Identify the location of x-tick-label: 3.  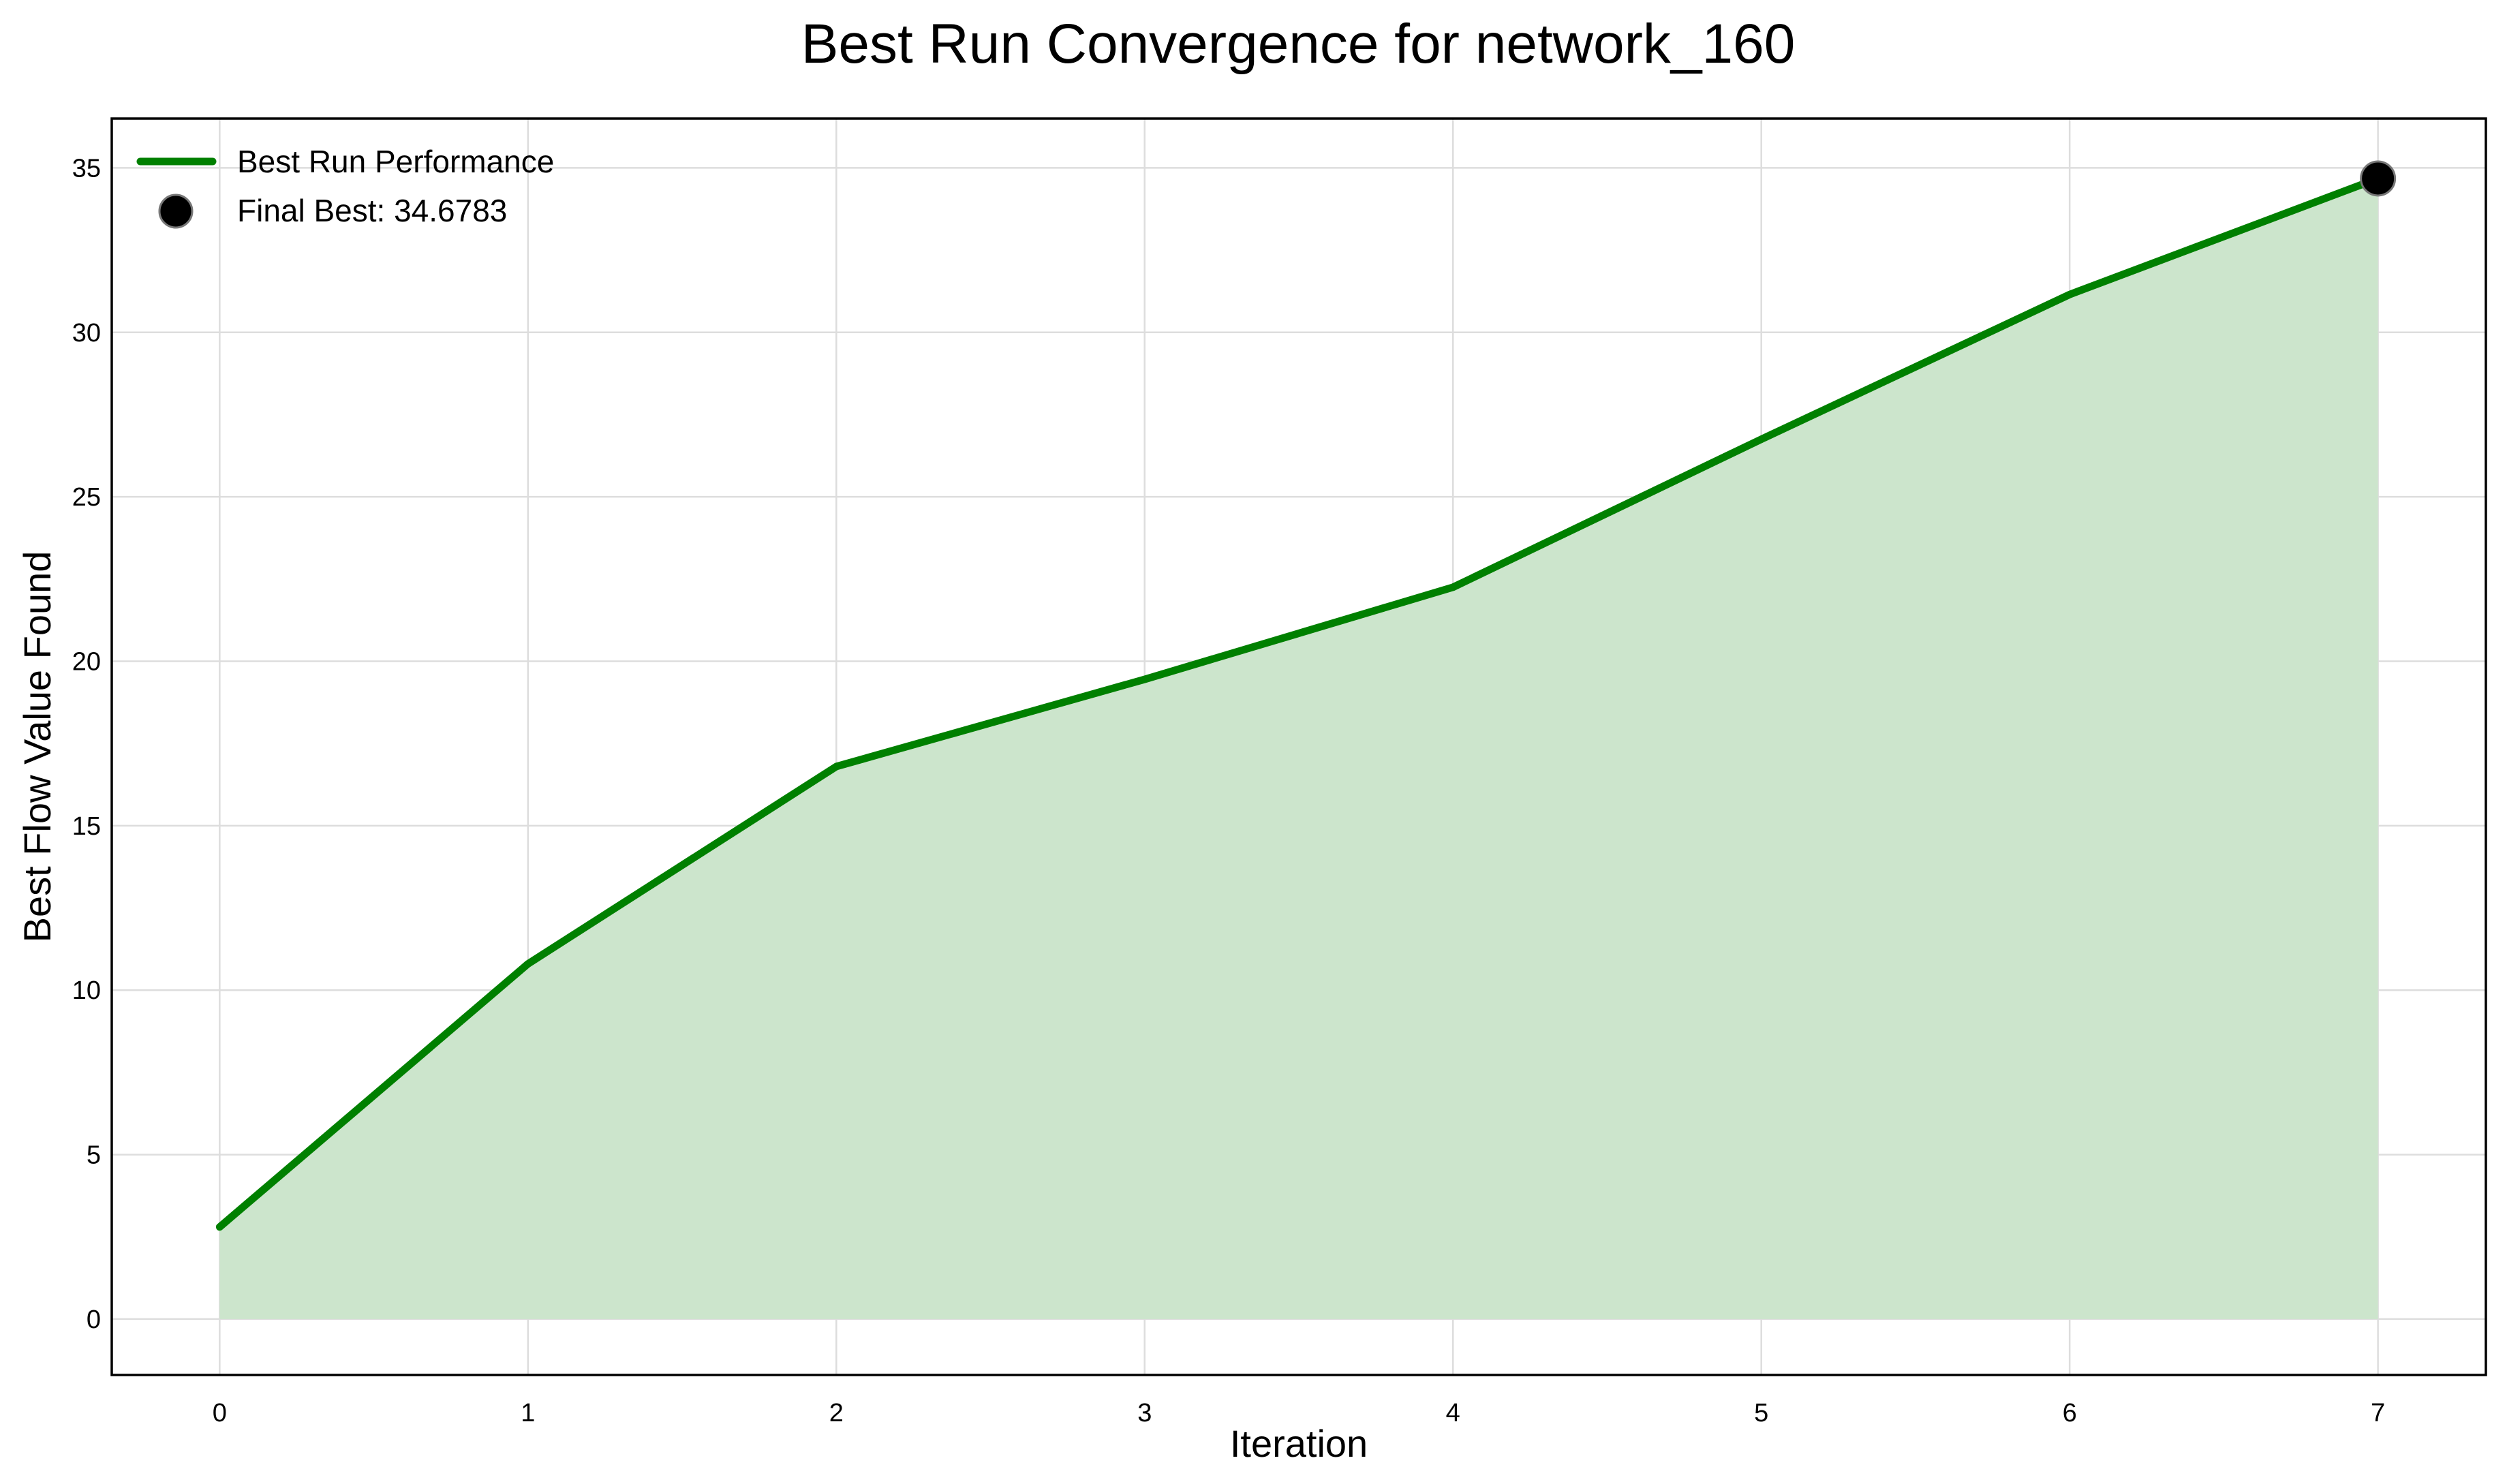
(1144, 1413).